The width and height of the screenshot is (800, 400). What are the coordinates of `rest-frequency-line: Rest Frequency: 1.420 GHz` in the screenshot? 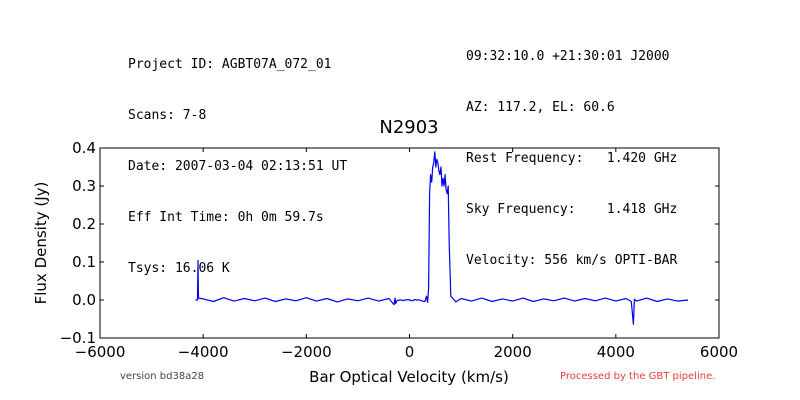 It's located at (572, 158).